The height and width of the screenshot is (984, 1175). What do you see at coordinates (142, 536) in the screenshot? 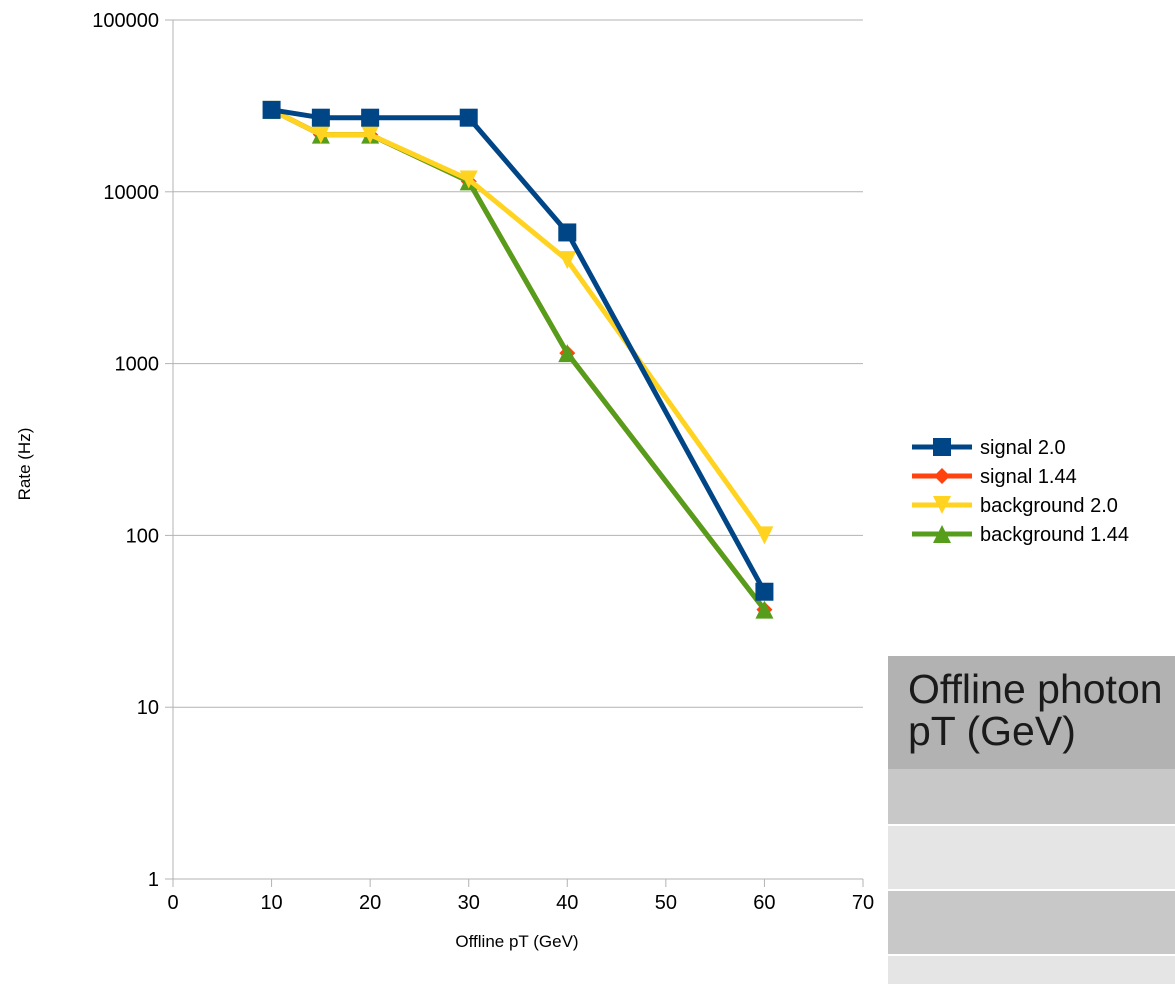
I see `y-tick-label: 100` at bounding box center [142, 536].